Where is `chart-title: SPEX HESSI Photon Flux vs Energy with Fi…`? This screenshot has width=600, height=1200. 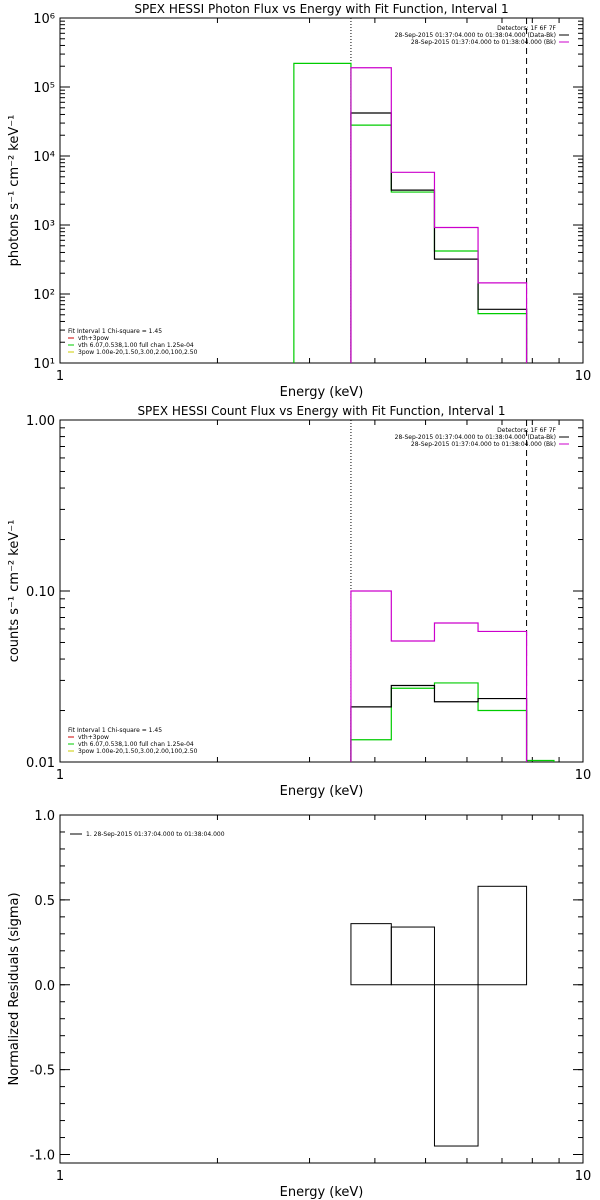 chart-title: SPEX HESSI Photon Flux vs Energy with Fi… is located at coordinates (321, 9).